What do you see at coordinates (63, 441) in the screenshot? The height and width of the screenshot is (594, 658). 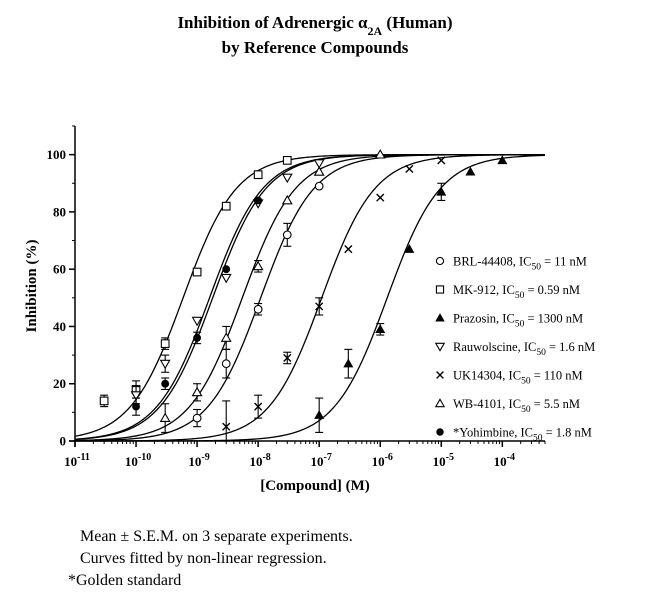 I see `y-tick-label: 0` at bounding box center [63, 441].